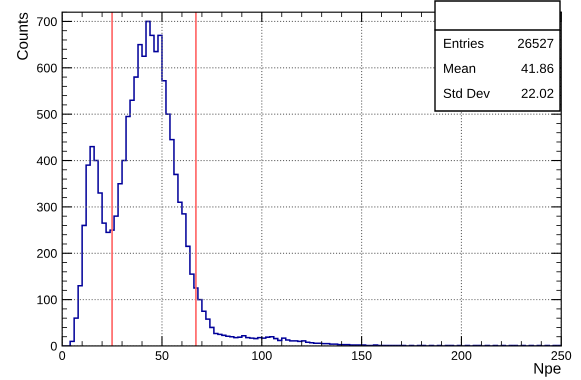 This screenshot has width=581, height=380. What do you see at coordinates (462, 355) in the screenshot?
I see `x-tick-label: 200` at bounding box center [462, 355].